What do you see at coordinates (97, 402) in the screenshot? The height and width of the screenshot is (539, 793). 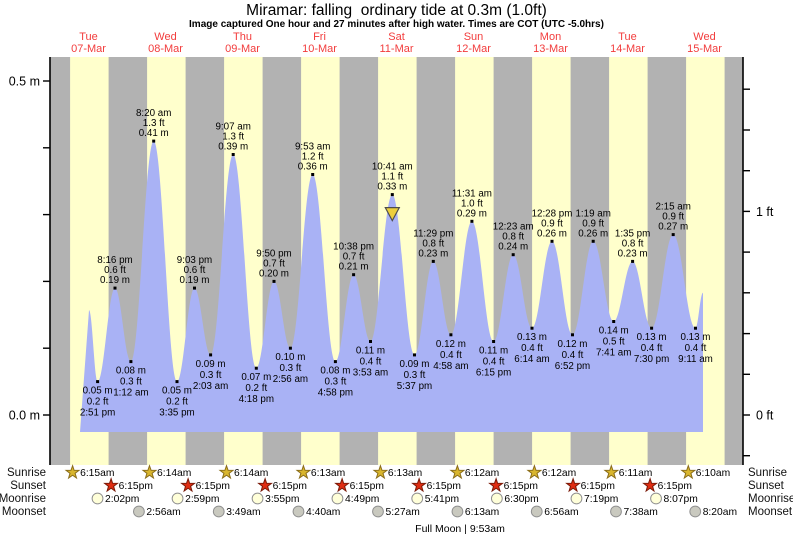 I see `tide-extreme-label: 0.05 m 0.2 ft 2:51 pm` at bounding box center [97, 402].